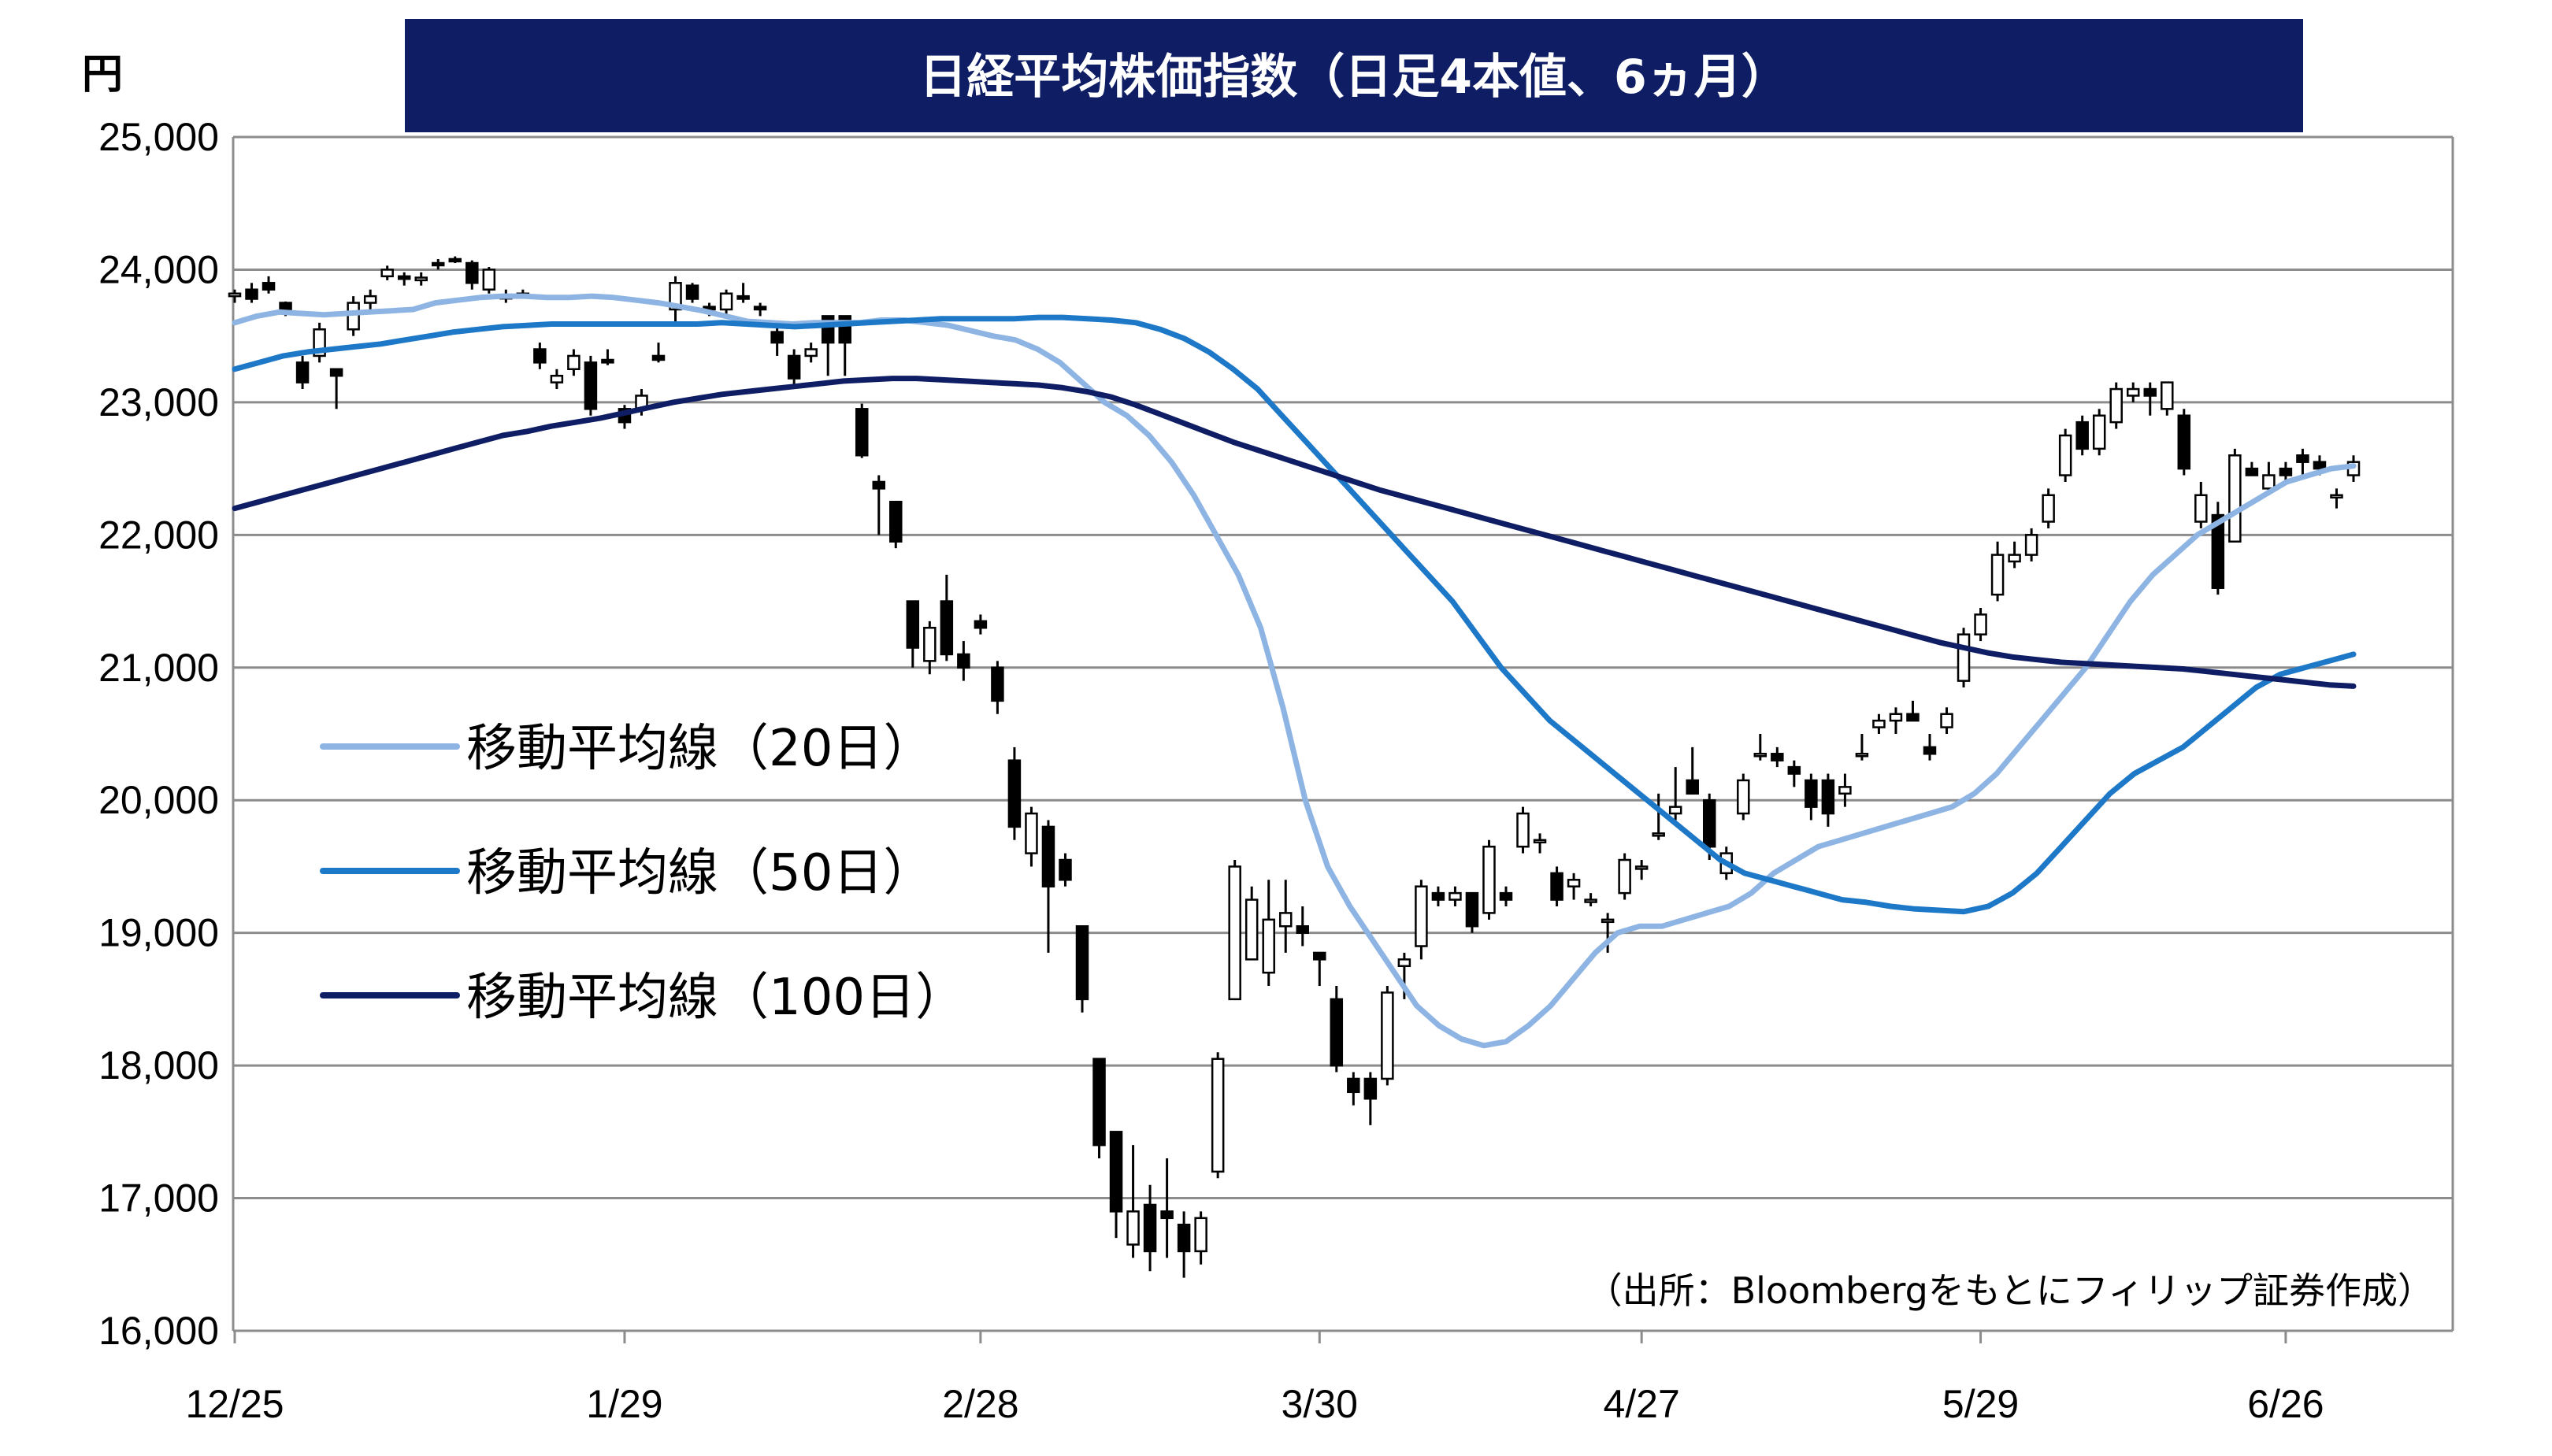  I want to click on x-axis-ticks: 12/25 1/29 2/28 3/30 4/27 5/29 6/26, so click(1255, 1378).